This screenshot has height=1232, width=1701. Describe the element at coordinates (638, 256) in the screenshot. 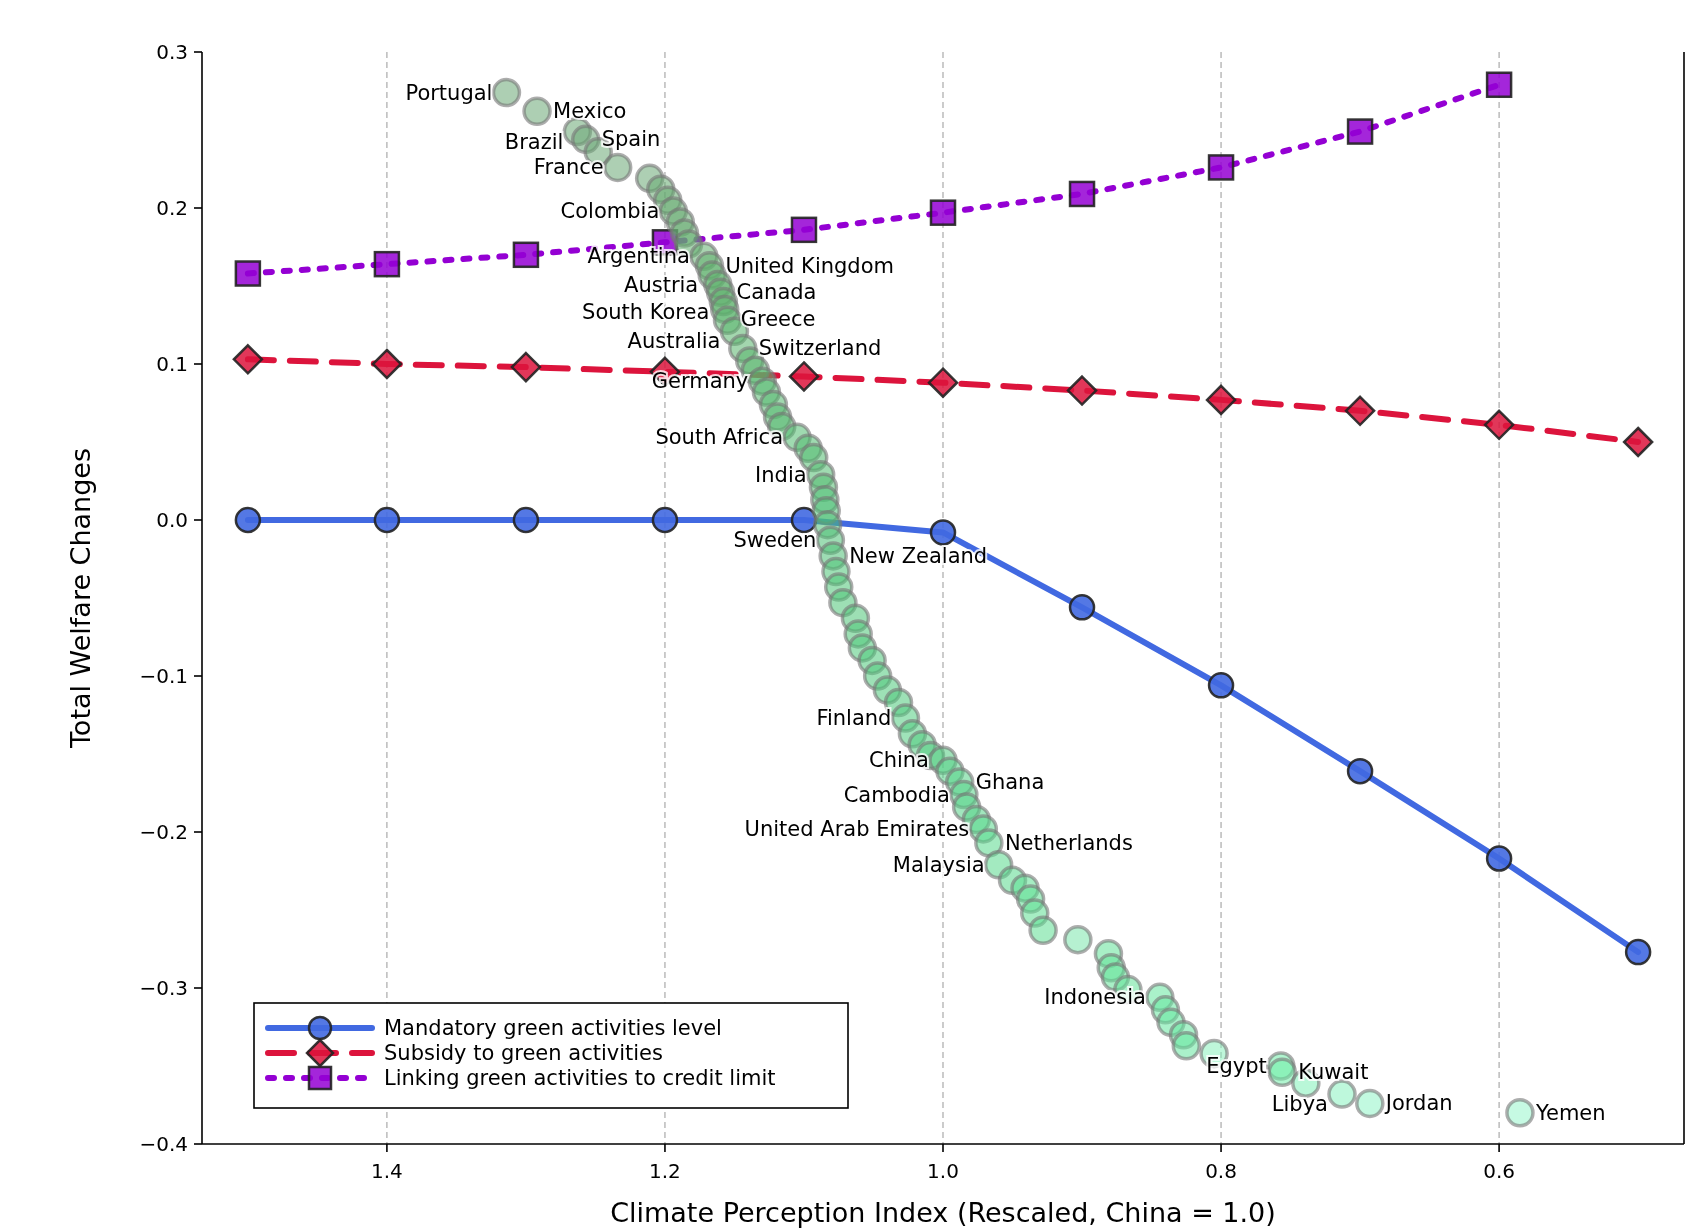

I see `annotation: Argentina` at that location.